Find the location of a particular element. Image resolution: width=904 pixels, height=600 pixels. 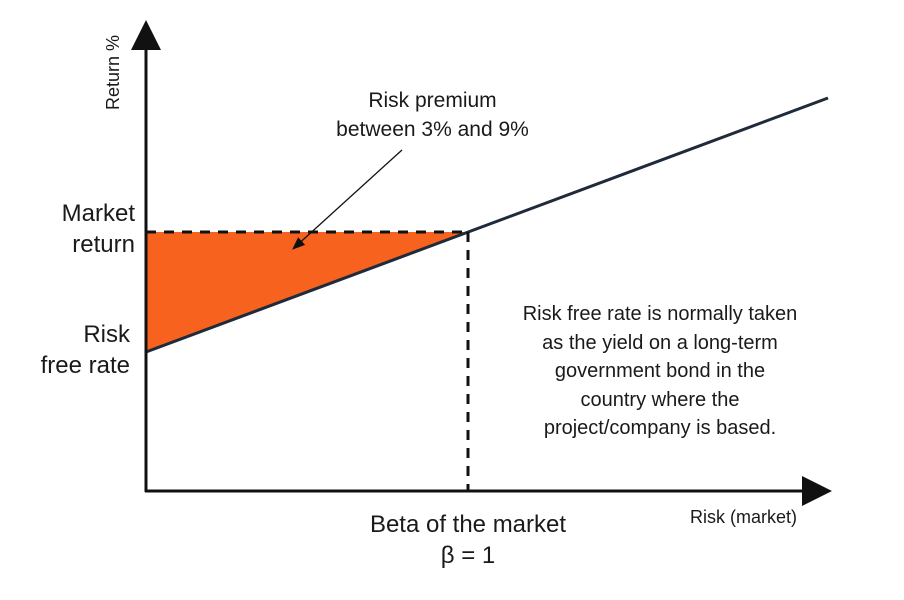

market-return-label-line: Market is located at coordinates (98, 213).